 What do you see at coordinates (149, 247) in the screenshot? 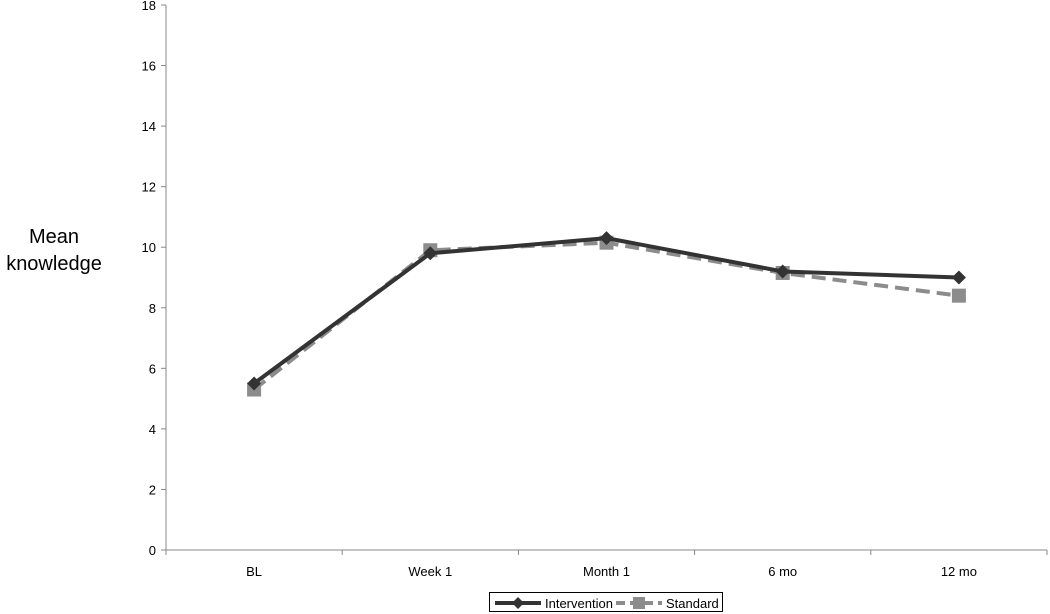
I see `y-tick-label: 10` at bounding box center [149, 247].